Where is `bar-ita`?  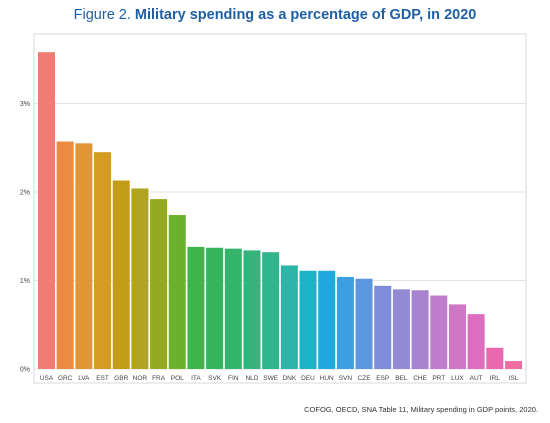
bar-ita is located at coordinates (196, 307).